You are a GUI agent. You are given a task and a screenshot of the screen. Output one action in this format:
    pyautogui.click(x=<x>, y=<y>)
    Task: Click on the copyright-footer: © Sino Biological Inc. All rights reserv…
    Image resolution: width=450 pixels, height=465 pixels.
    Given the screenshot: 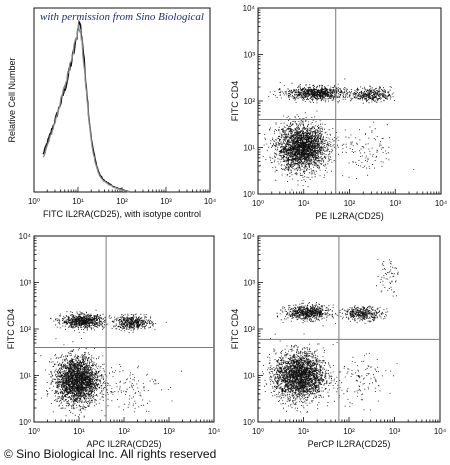 What is the action you would take?
    pyautogui.click(x=110, y=454)
    